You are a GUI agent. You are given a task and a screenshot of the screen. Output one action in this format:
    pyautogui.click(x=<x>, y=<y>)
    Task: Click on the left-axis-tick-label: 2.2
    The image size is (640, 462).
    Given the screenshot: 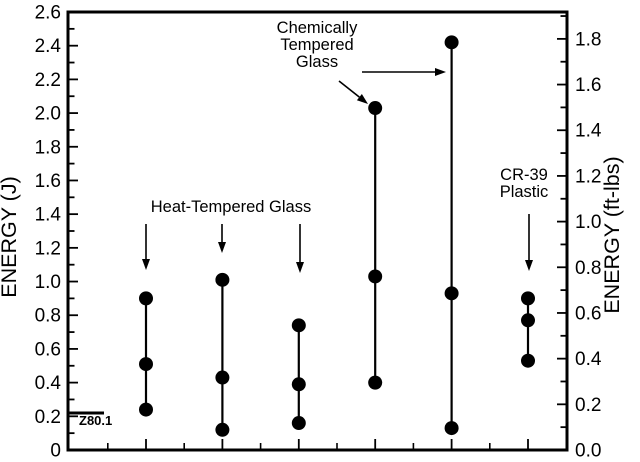 What is the action you would take?
    pyautogui.click(x=48, y=80)
    